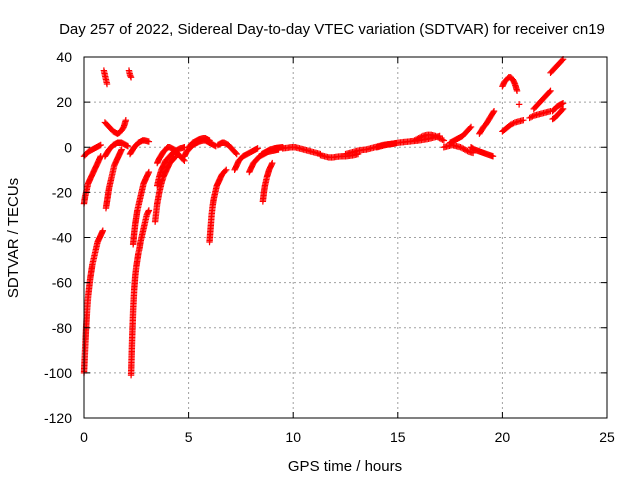 This screenshot has width=640, height=480. Describe the element at coordinates (503, 437) in the screenshot. I see `x-tick-label: 20` at that location.